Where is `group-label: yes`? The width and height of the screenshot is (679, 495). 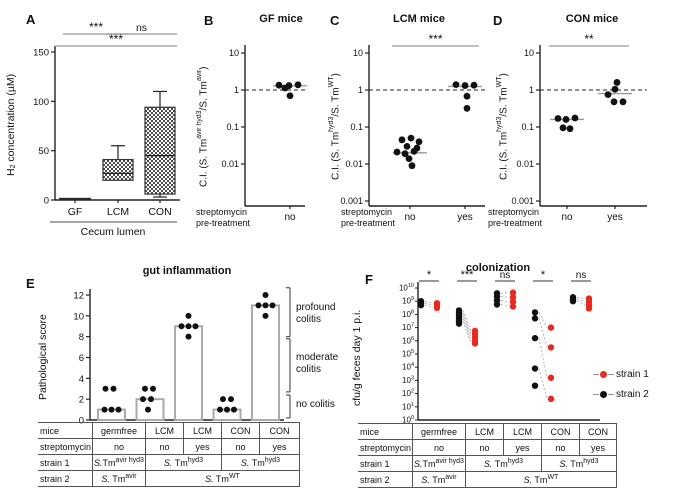 group-label: yes is located at coordinates (615, 217).